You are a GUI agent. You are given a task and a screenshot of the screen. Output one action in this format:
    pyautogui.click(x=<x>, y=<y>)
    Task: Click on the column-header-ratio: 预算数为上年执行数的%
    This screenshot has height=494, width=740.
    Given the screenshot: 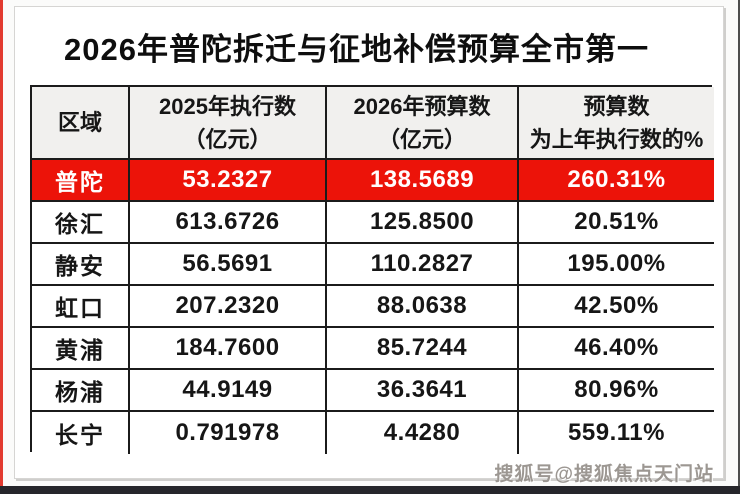 What is the action you would take?
    pyautogui.click(x=616, y=123)
    